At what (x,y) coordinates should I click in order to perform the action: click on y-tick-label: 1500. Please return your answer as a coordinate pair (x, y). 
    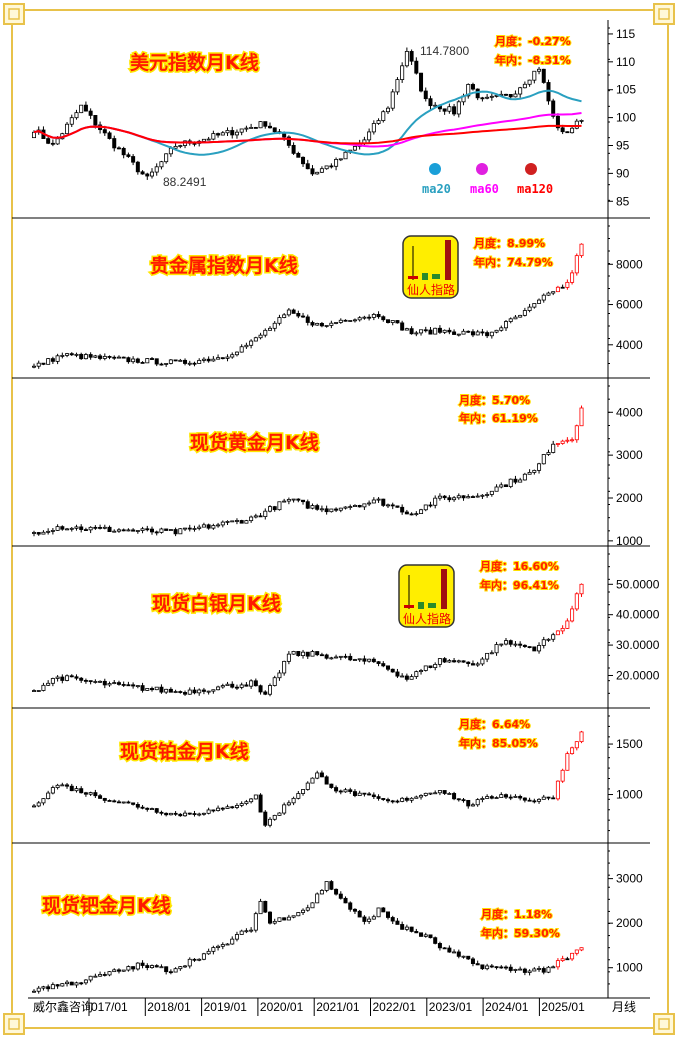
    Looking at the image, I should click on (629, 744).